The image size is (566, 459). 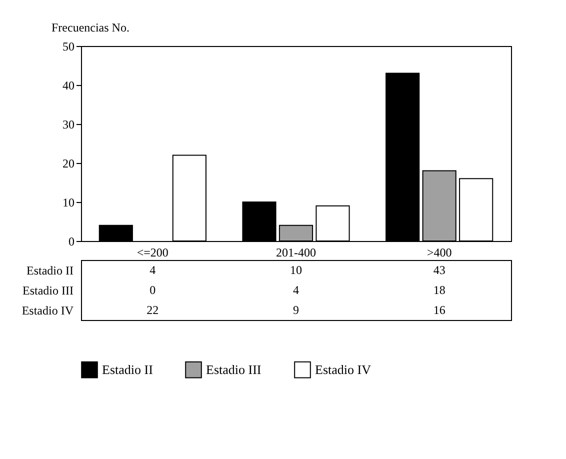 I want to click on data-label: 9, so click(x=296, y=310).